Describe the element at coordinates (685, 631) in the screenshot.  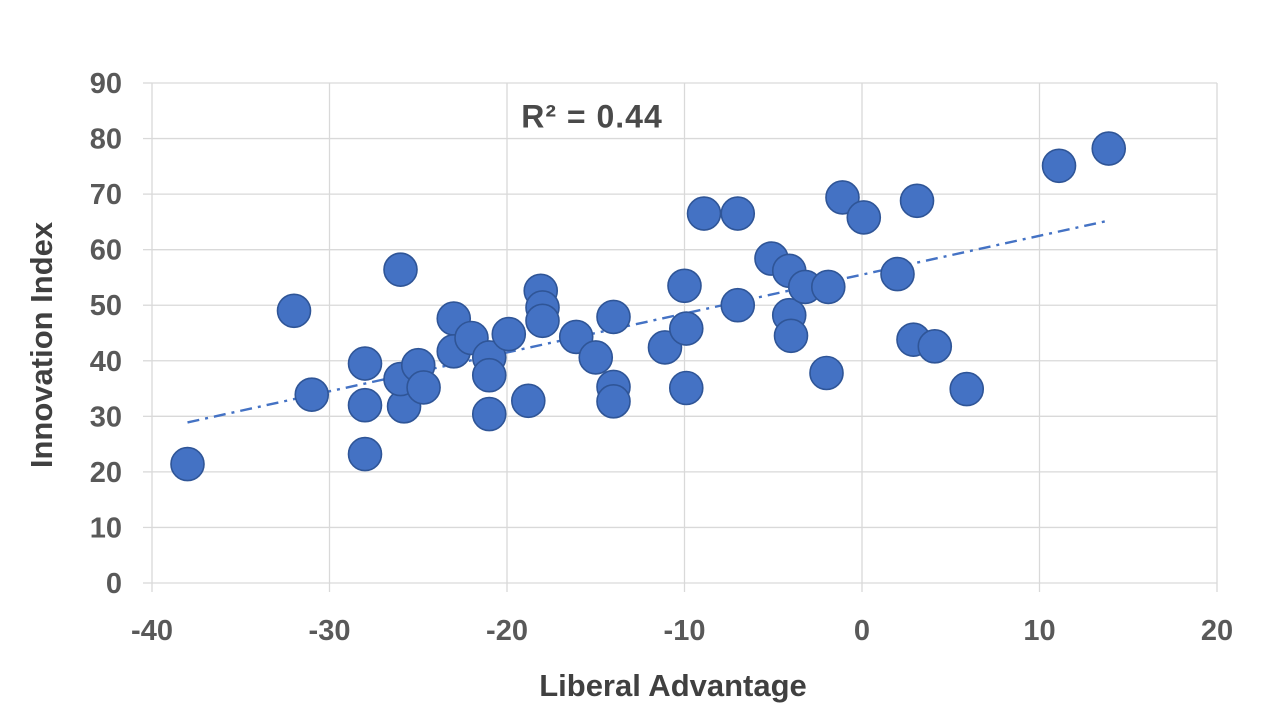
I see `x-tick-label: -10` at that location.